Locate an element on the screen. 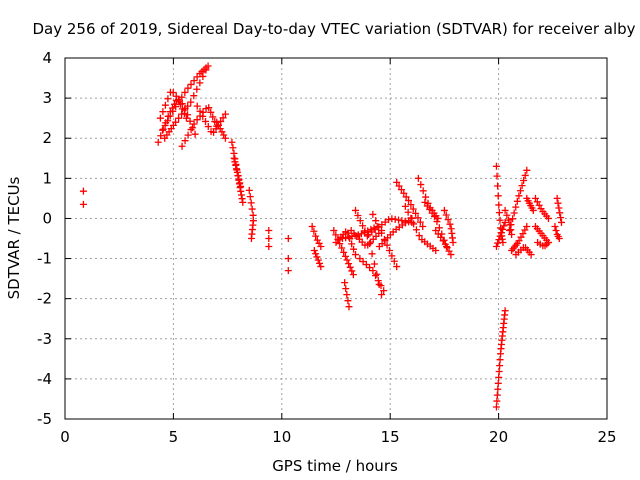  y-tick-label: 4 is located at coordinates (47, 58).